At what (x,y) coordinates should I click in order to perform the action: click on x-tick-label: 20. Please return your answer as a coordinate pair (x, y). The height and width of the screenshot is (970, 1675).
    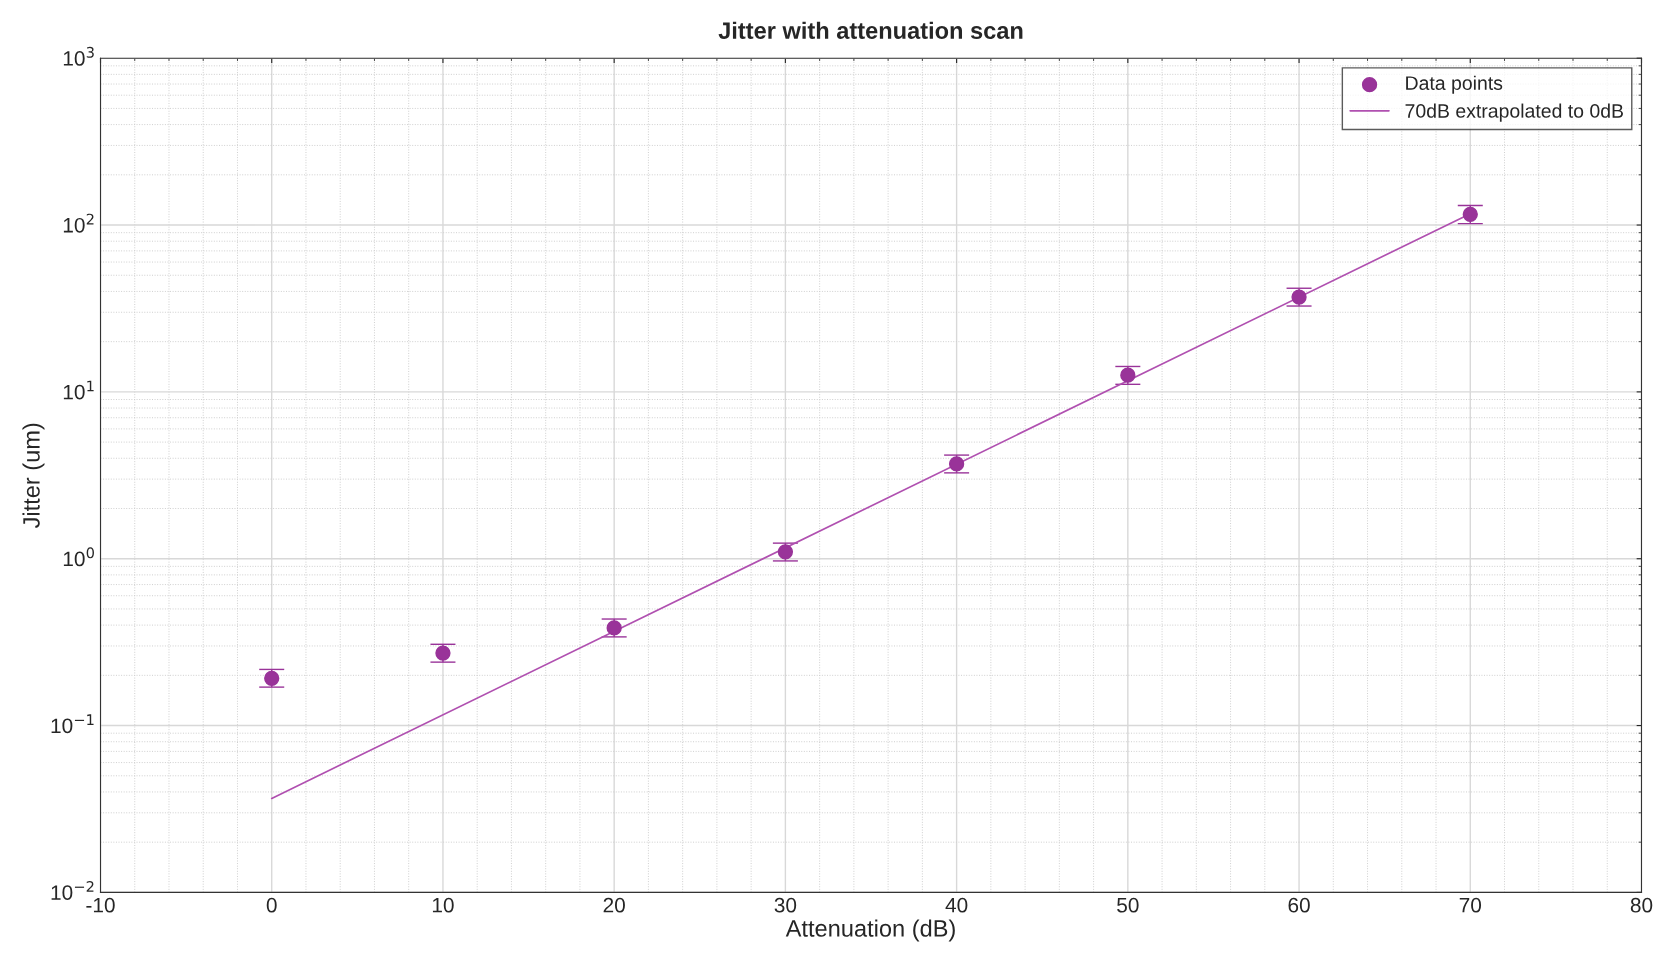
    Looking at the image, I should click on (614, 905).